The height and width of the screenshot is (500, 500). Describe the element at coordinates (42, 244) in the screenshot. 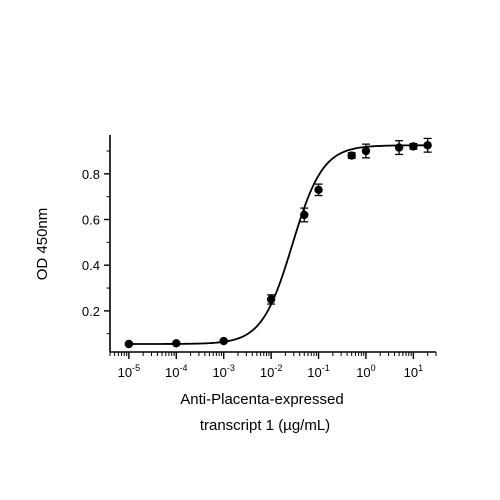

I see `y-axis-title: OD 450nm` at that location.